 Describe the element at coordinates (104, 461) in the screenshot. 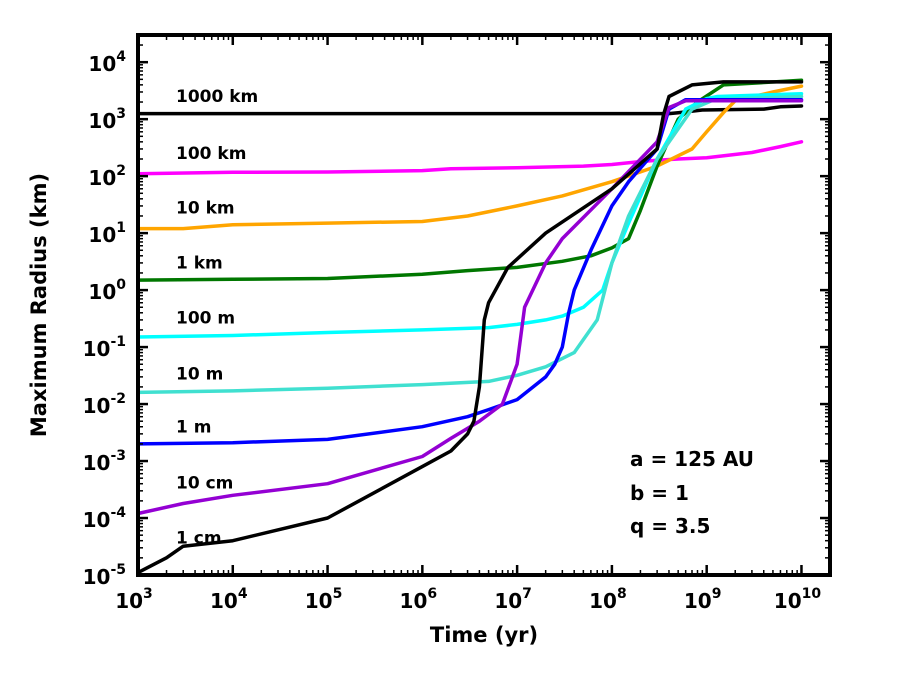

I see `y-tick-label: 10-3` at that location.